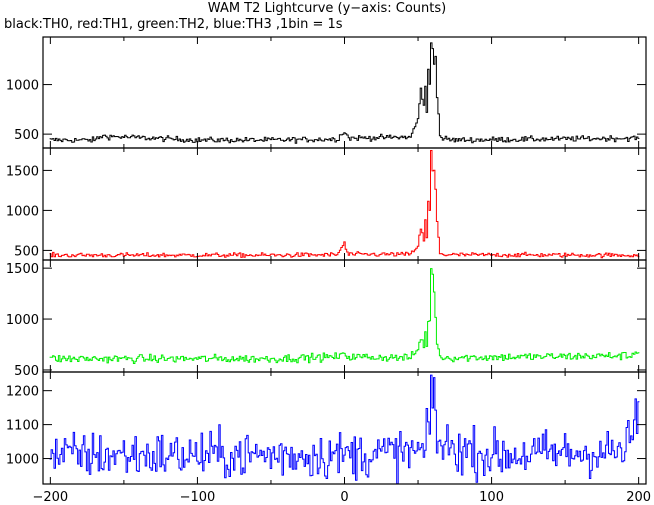  Describe the element at coordinates (50, 497) in the screenshot. I see `x-tick-label: −200` at that location.